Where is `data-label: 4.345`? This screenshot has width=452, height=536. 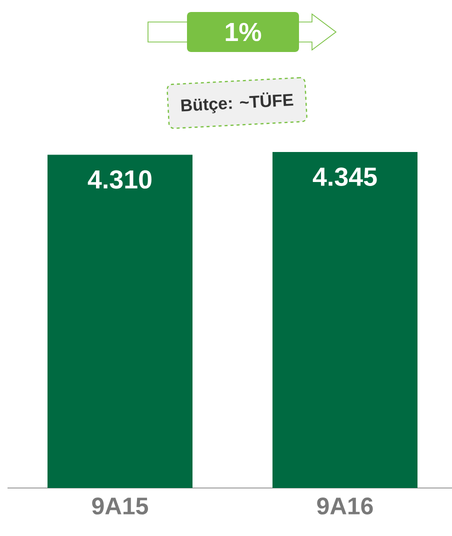 data-label: 4.345 is located at coordinates (344, 177).